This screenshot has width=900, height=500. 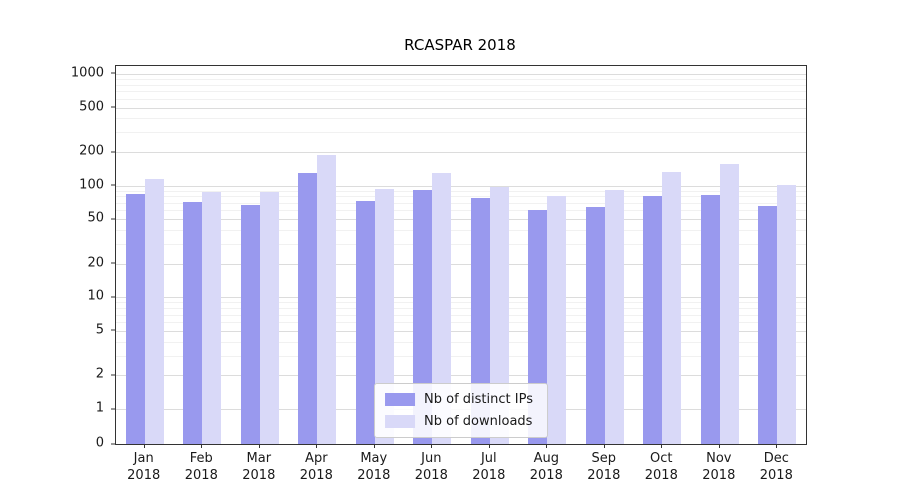 I want to click on x-tick-label-line: Jun, so click(x=431, y=458).